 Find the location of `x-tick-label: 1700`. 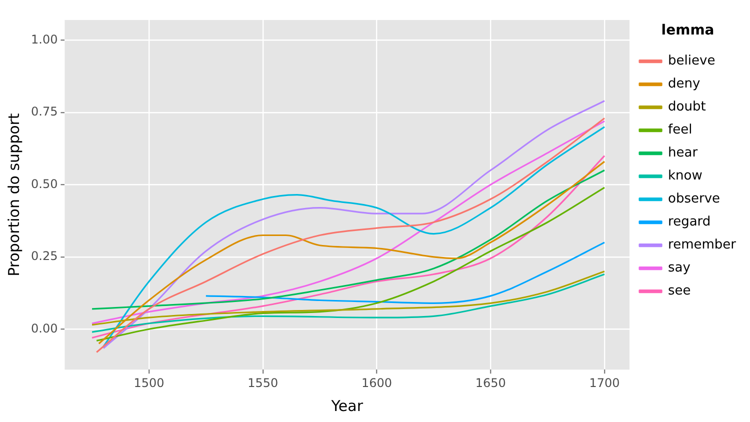

x-tick-label: 1700 is located at coordinates (604, 383).